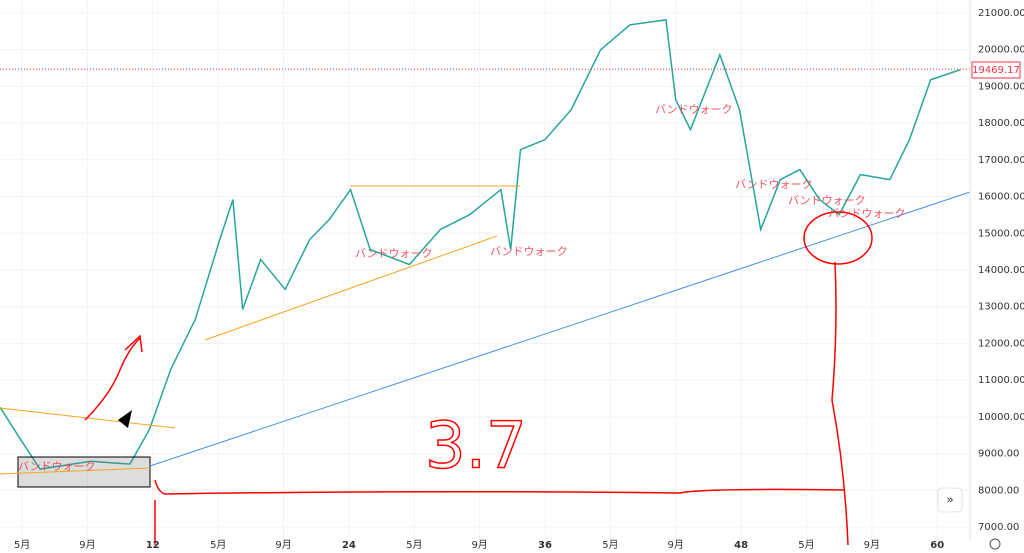  Describe the element at coordinates (998, 490) in the screenshot. I see `y-tick-label: 8000.00` at that location.